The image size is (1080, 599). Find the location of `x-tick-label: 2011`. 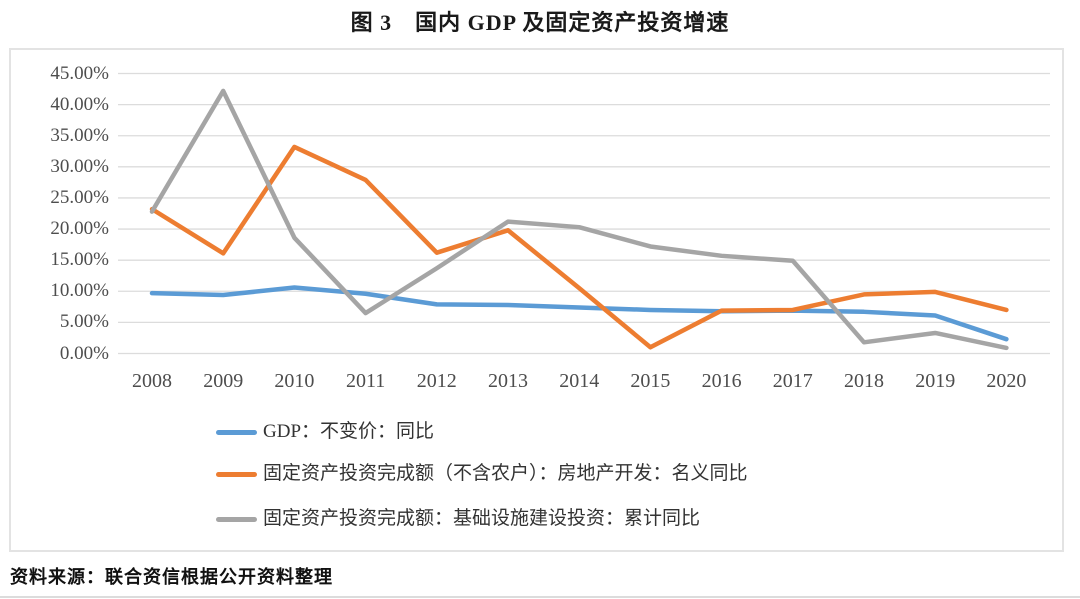

x-tick-label: 2011 is located at coordinates (365, 381).